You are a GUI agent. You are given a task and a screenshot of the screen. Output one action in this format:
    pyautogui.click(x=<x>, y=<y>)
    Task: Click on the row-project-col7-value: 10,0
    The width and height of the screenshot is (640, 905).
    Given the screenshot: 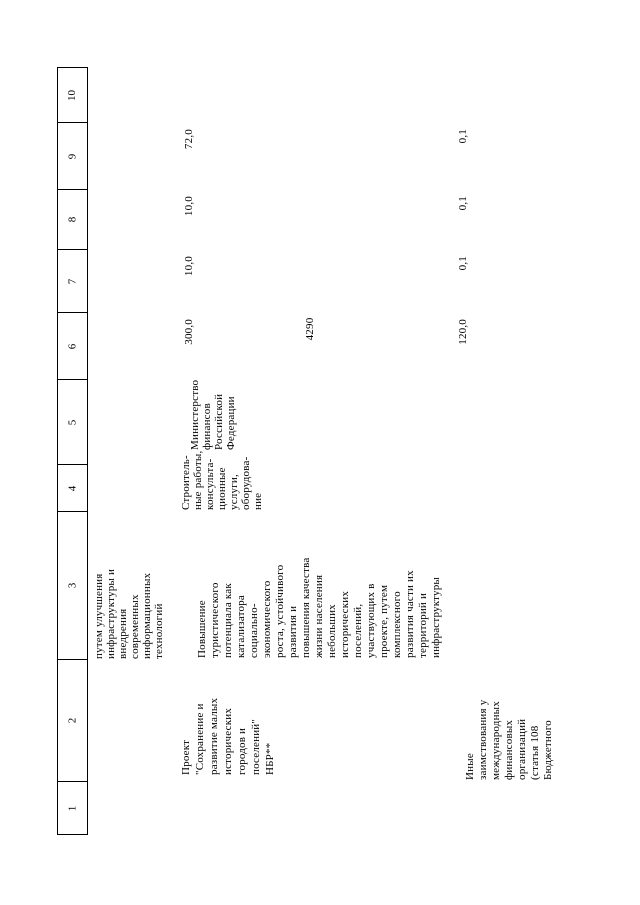 What is the action you would take?
    pyautogui.click(x=189, y=266)
    